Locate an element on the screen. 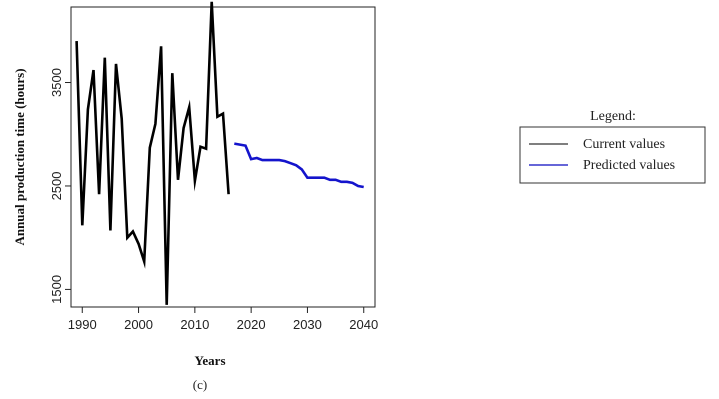 The width and height of the screenshot is (719, 399). x-tick-label: 2010 is located at coordinates (194, 324).